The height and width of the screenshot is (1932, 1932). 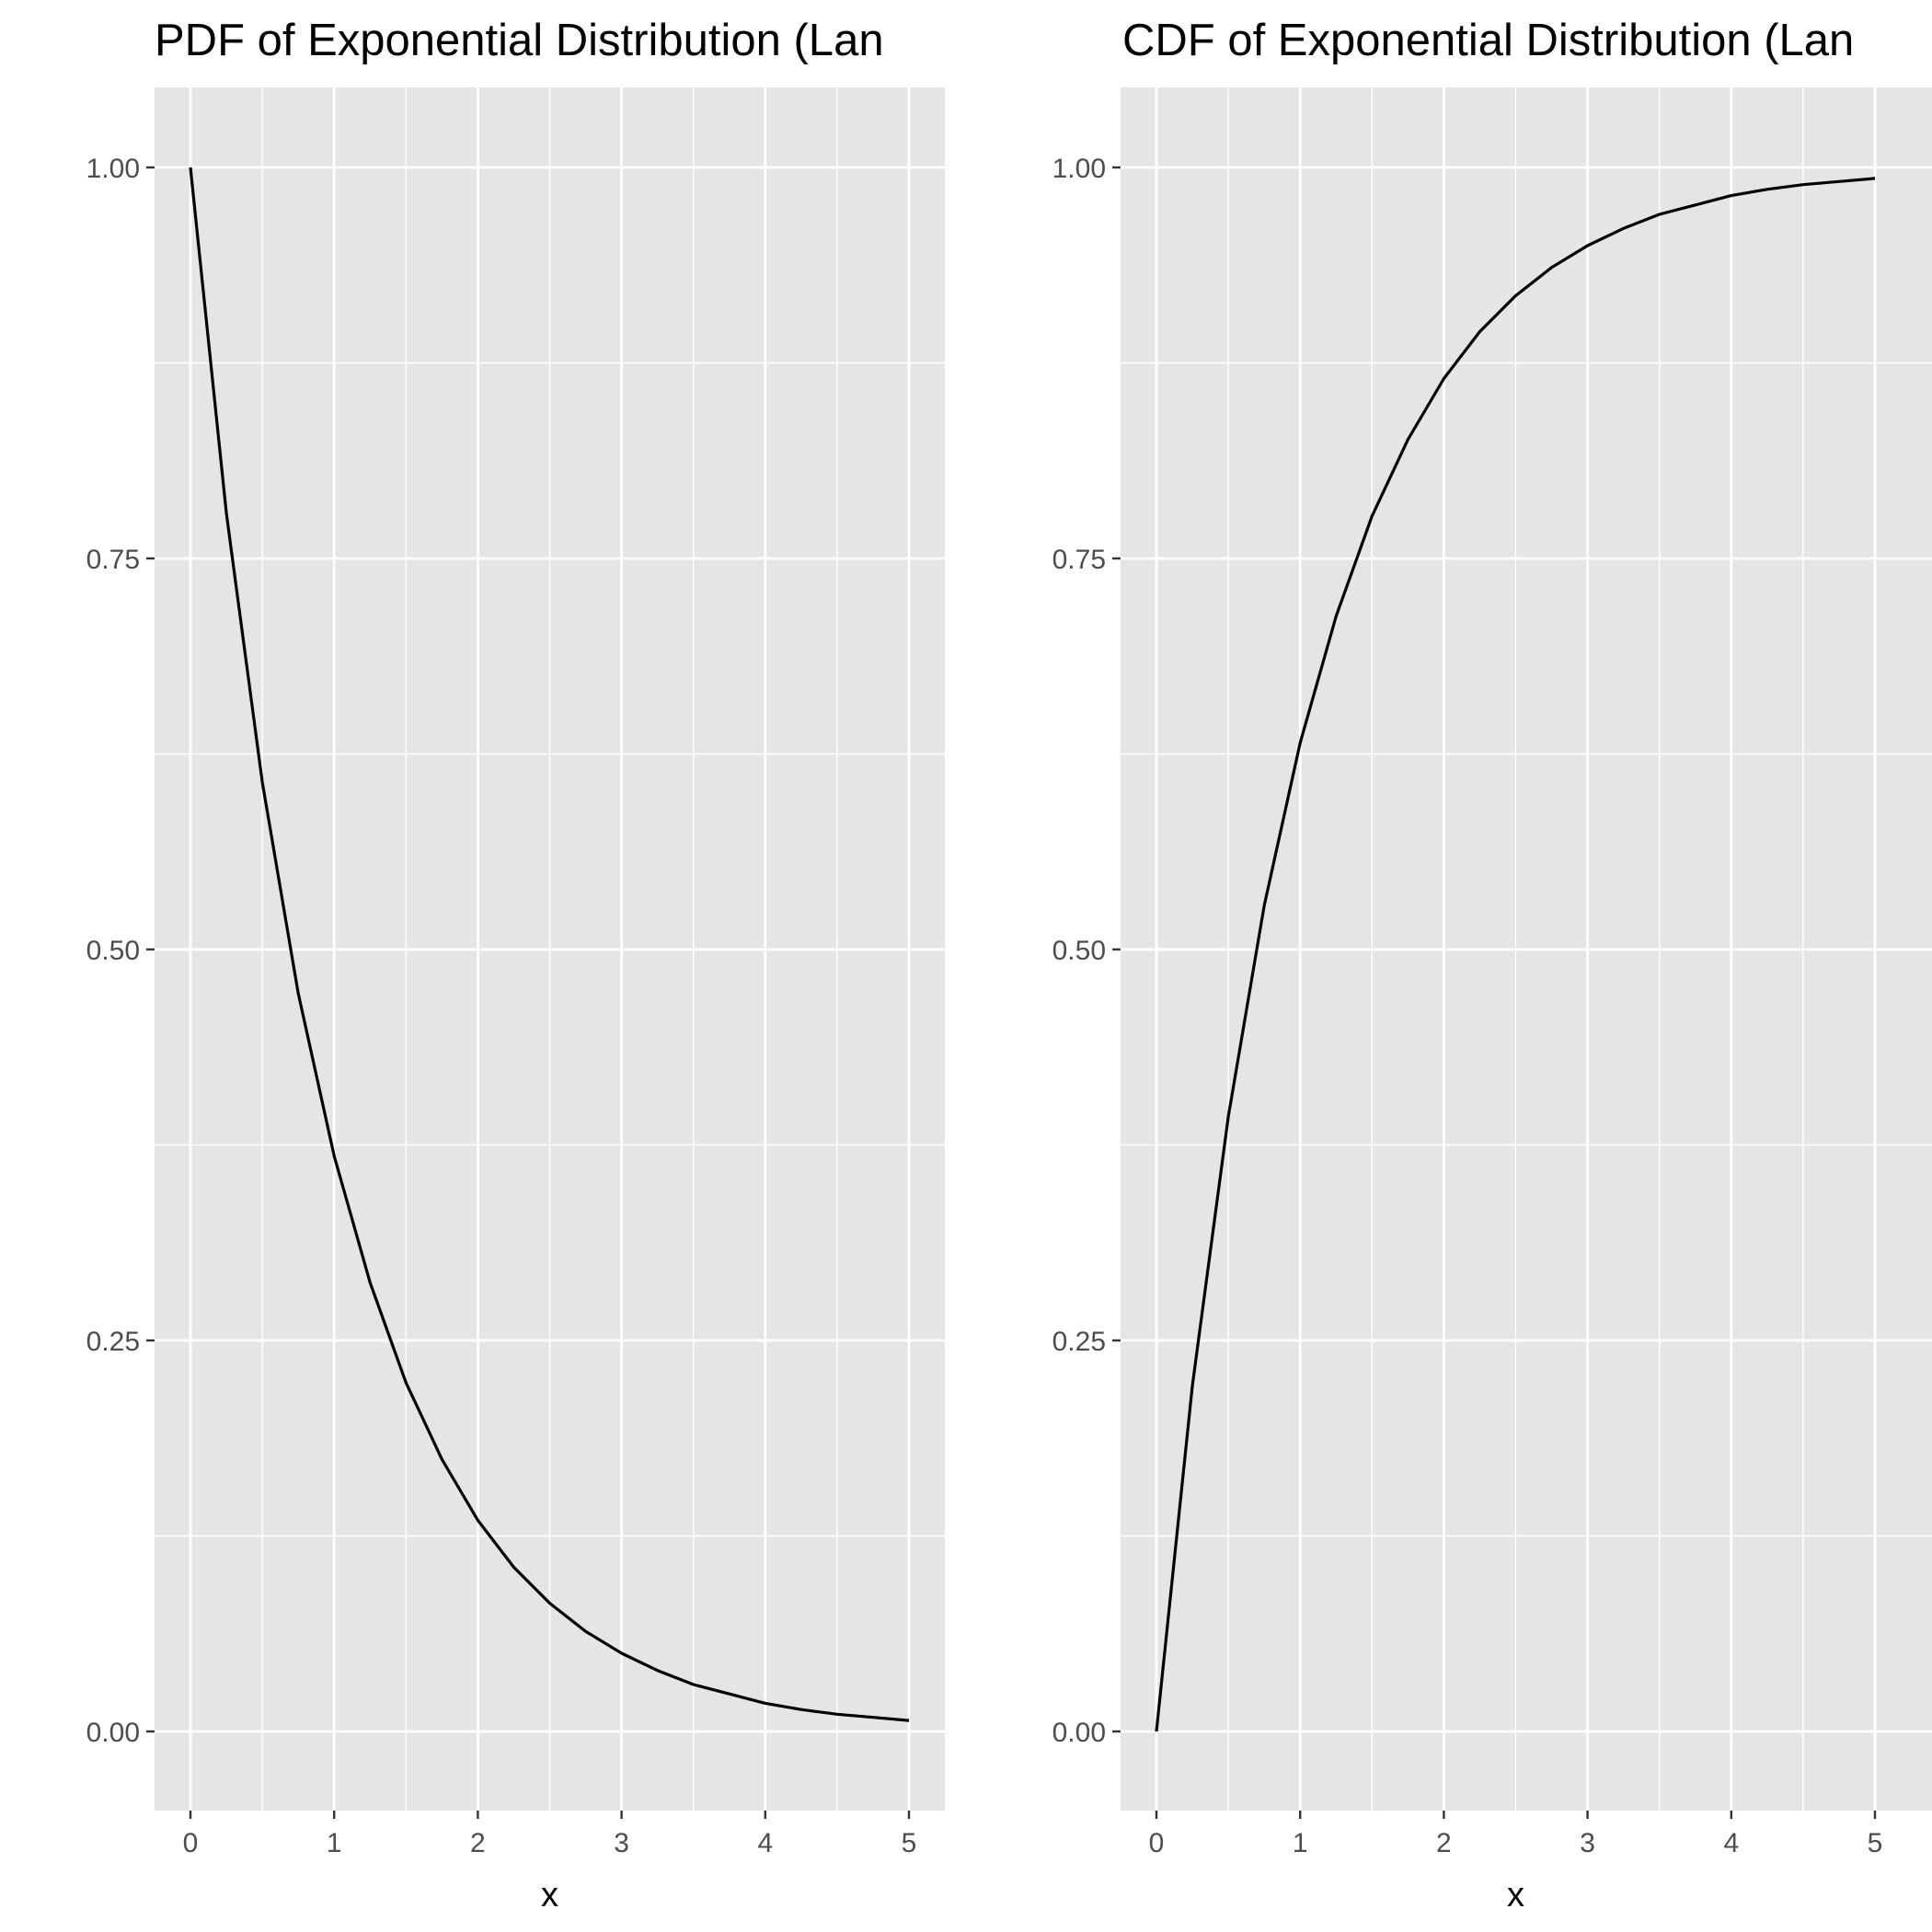 I want to click on cdf-x-axis-title: x, so click(x=1515, y=1895).